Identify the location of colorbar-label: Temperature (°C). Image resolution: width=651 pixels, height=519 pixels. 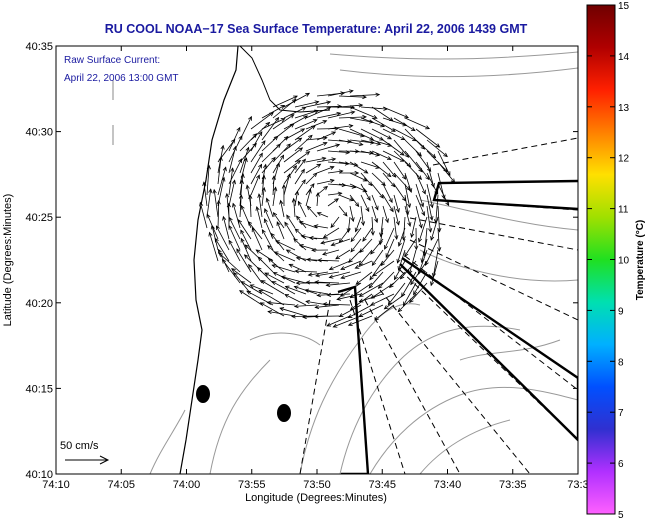
(640, 260).